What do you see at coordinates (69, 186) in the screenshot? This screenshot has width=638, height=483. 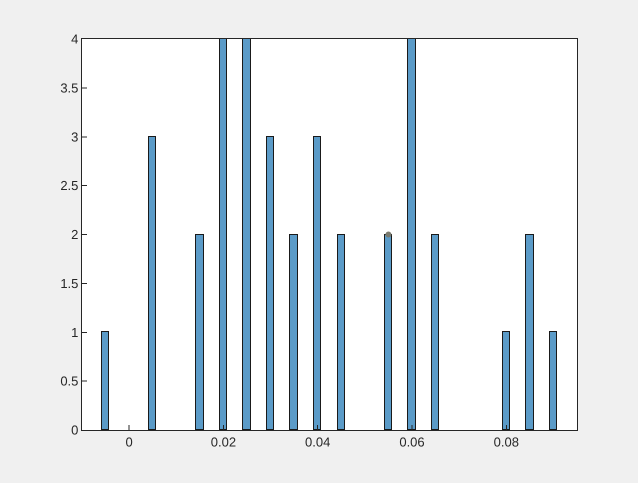 I see `y-tick-label: 2.5` at bounding box center [69, 186].